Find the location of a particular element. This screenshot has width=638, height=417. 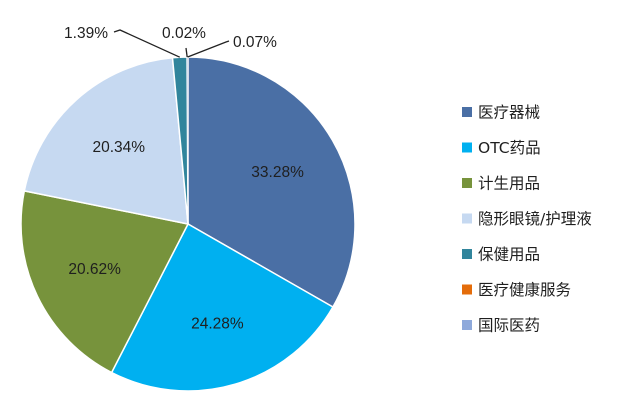

data-label-series-4: 1.39% is located at coordinates (86, 33).